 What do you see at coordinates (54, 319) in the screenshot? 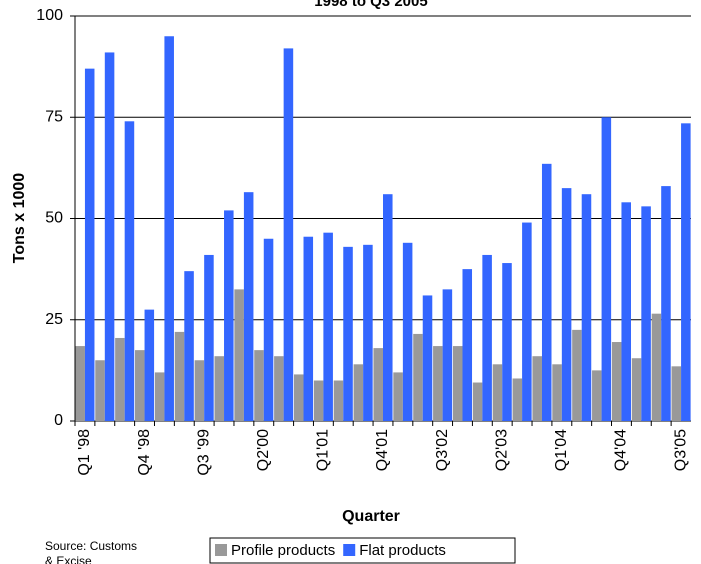
I see `y-tick-label: 25` at bounding box center [54, 319].